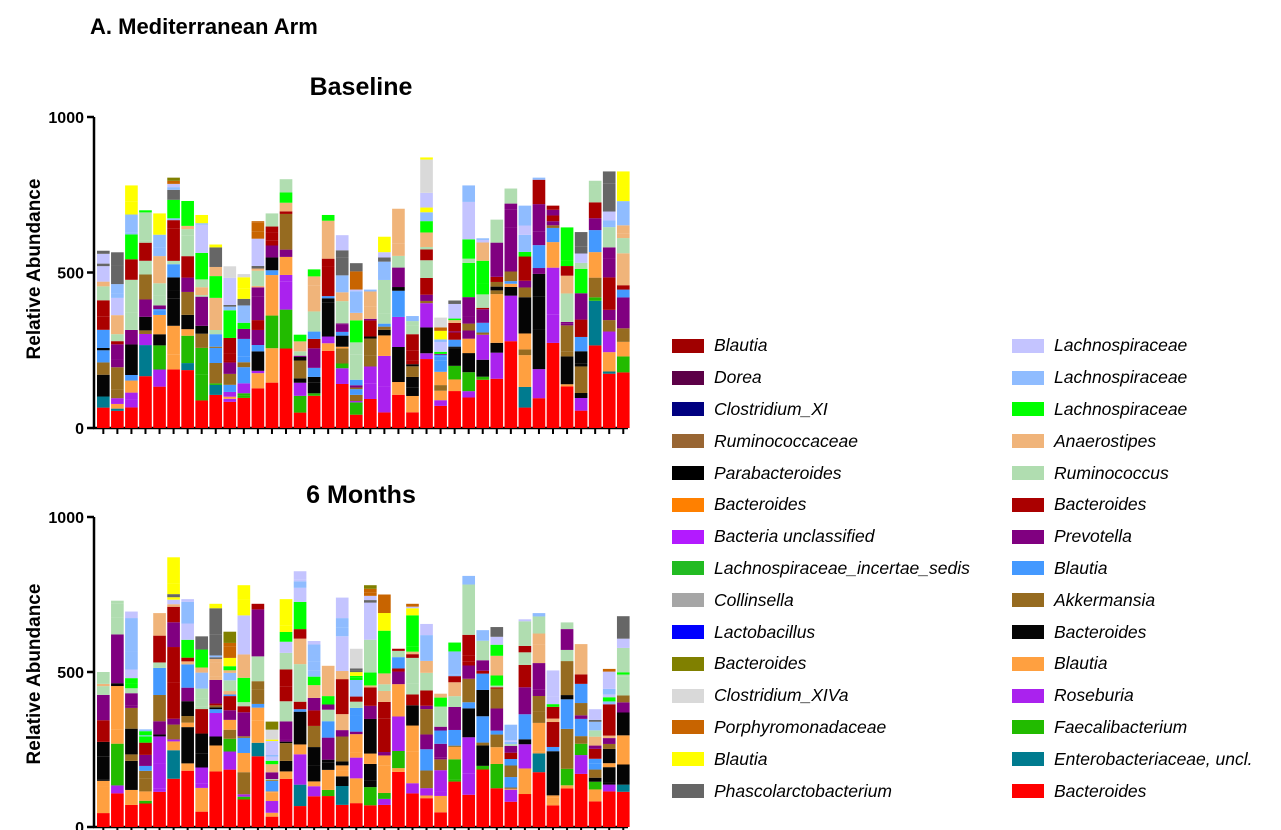 The height and width of the screenshot is (830, 1281). What do you see at coordinates (1105, 599) in the screenshot?
I see `legend-label: Akkermansia` at bounding box center [1105, 599].